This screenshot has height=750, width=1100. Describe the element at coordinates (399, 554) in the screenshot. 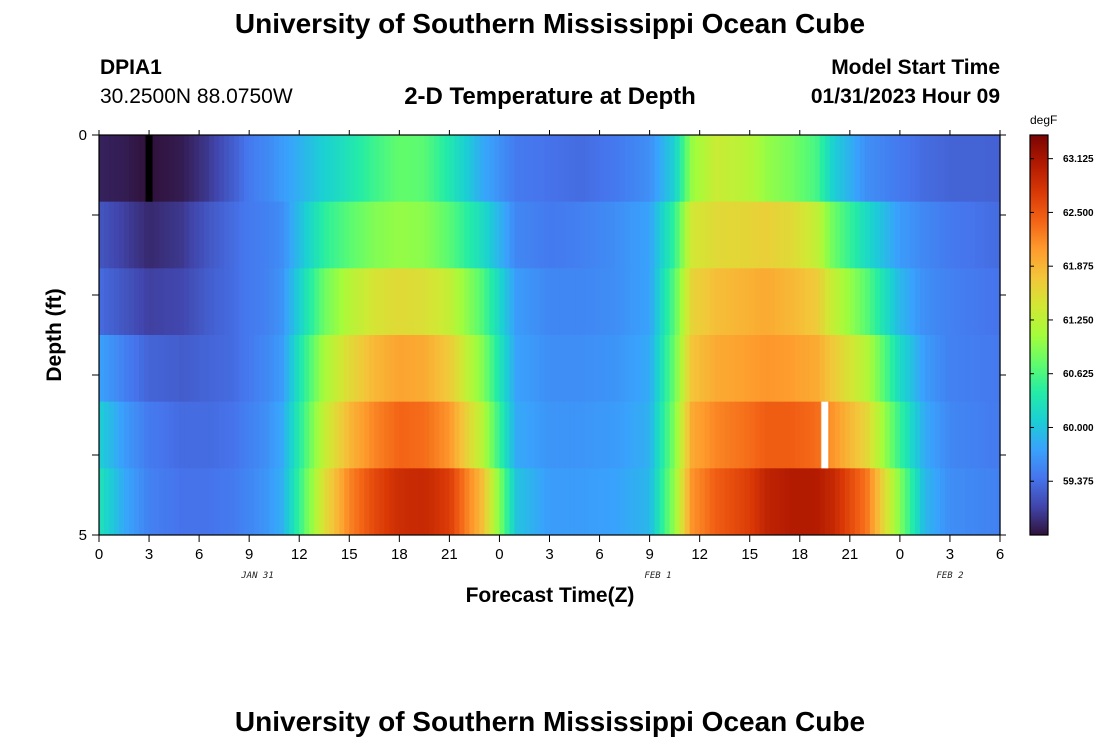

I see `x-tick-label: 18` at that location.